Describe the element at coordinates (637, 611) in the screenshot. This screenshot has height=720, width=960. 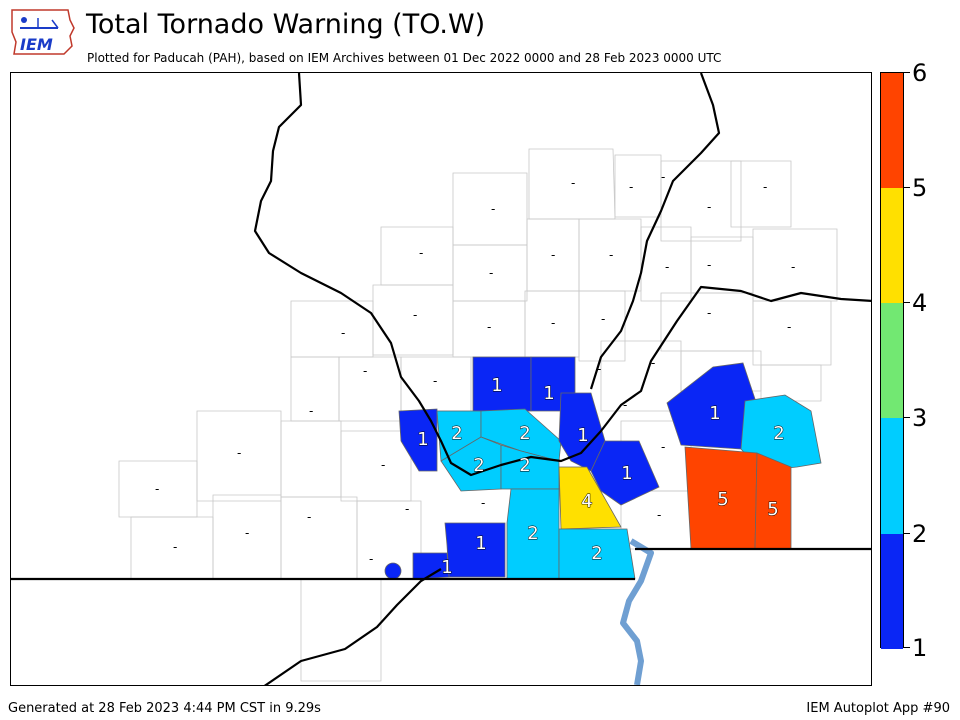
I see `river` at that location.